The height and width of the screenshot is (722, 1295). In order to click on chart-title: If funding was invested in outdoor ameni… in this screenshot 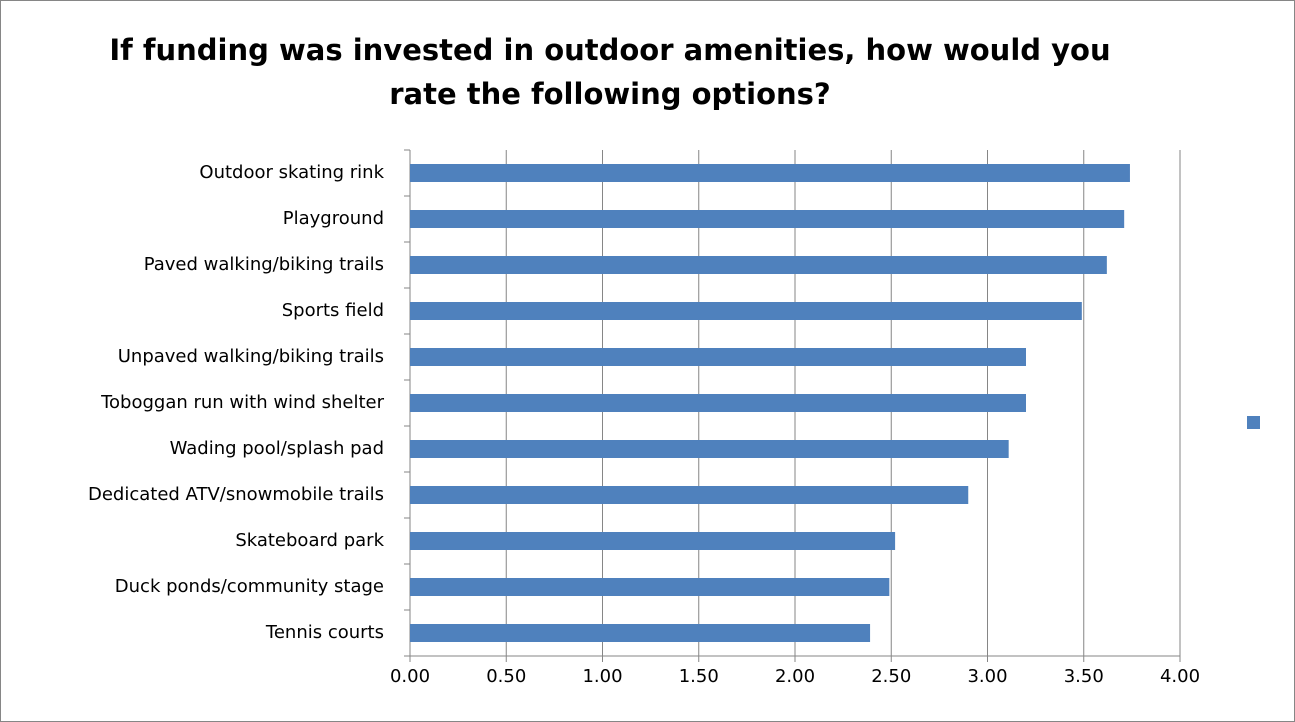, I will do `click(609, 50)`.